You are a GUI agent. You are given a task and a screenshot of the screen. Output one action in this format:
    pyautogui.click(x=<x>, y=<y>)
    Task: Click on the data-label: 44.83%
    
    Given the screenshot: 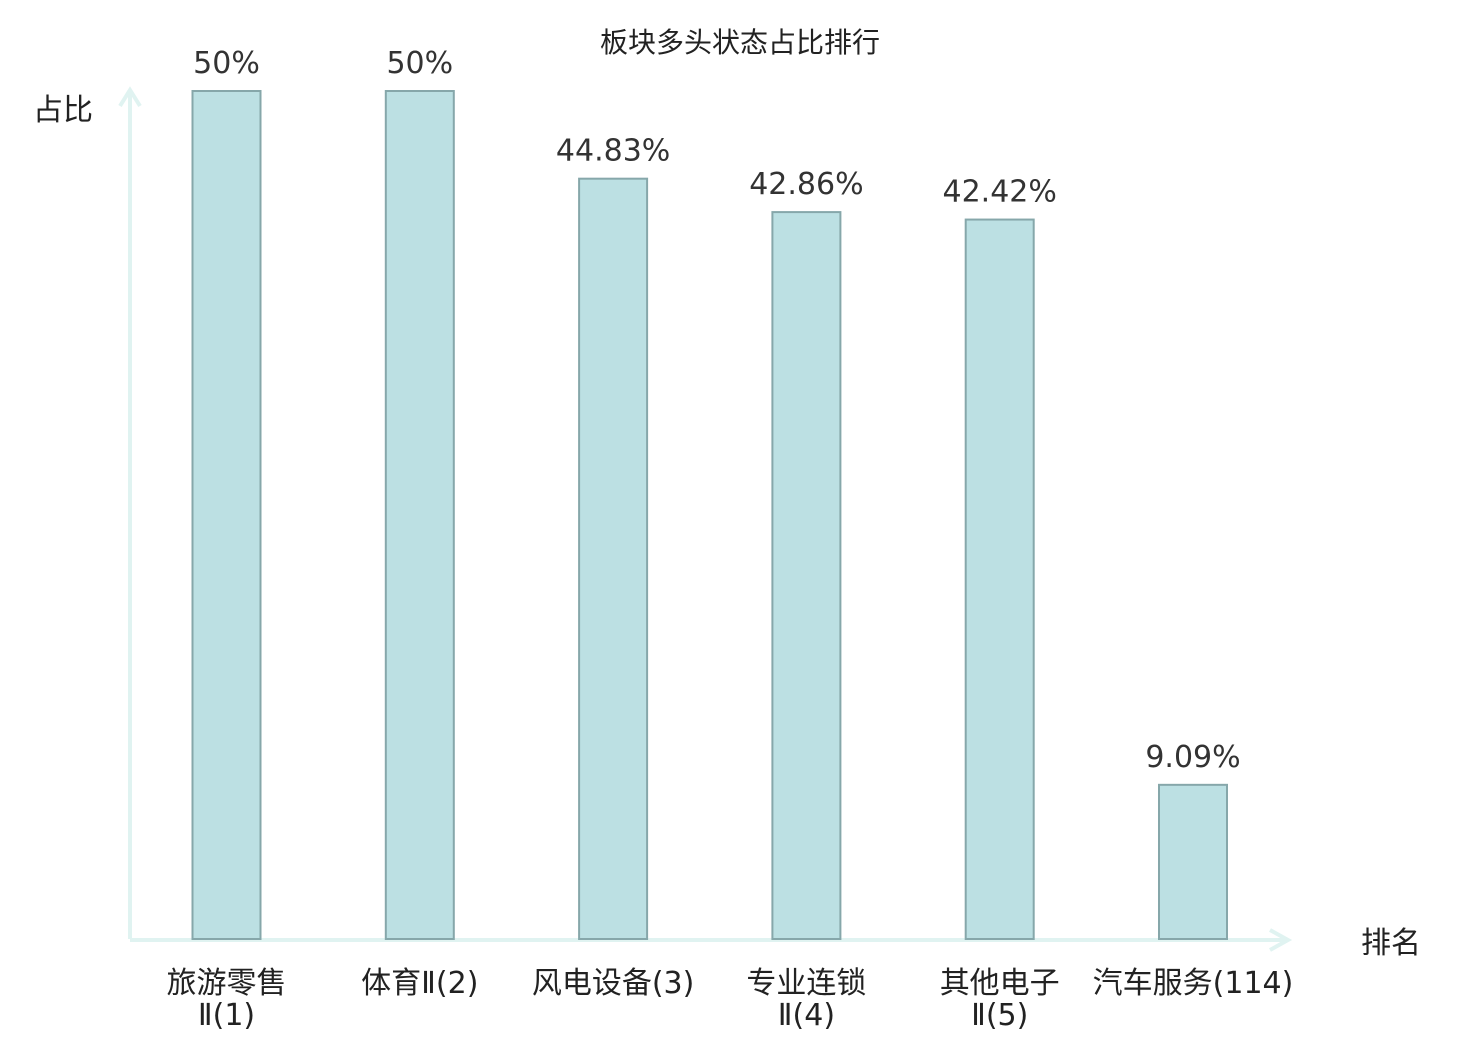 What is the action you would take?
    pyautogui.click(x=613, y=151)
    